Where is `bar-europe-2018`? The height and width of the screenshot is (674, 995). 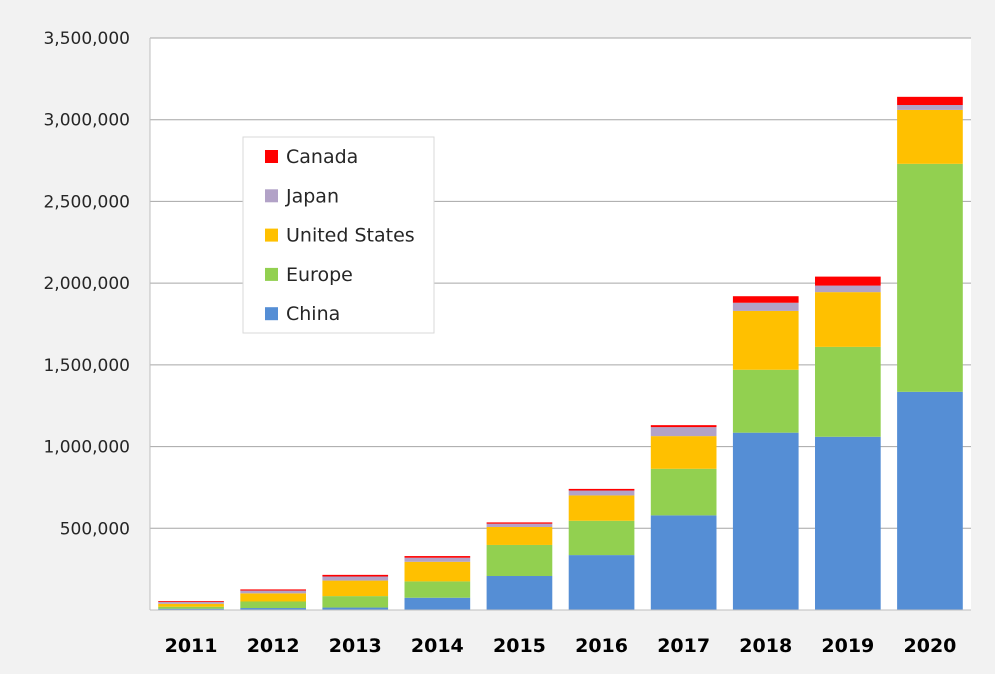 bar-europe-2018 is located at coordinates (765, 401).